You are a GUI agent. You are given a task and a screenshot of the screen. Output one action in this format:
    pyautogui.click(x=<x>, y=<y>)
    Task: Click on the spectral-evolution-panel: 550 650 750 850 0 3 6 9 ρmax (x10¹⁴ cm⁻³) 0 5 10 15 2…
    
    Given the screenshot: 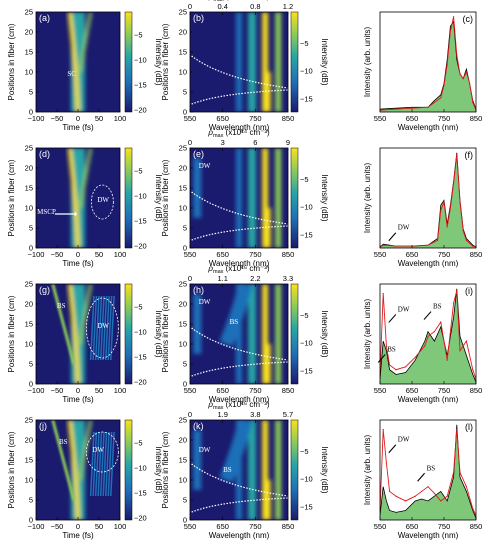 What is the action you would take?
    pyautogui.click(x=245, y=198)
    